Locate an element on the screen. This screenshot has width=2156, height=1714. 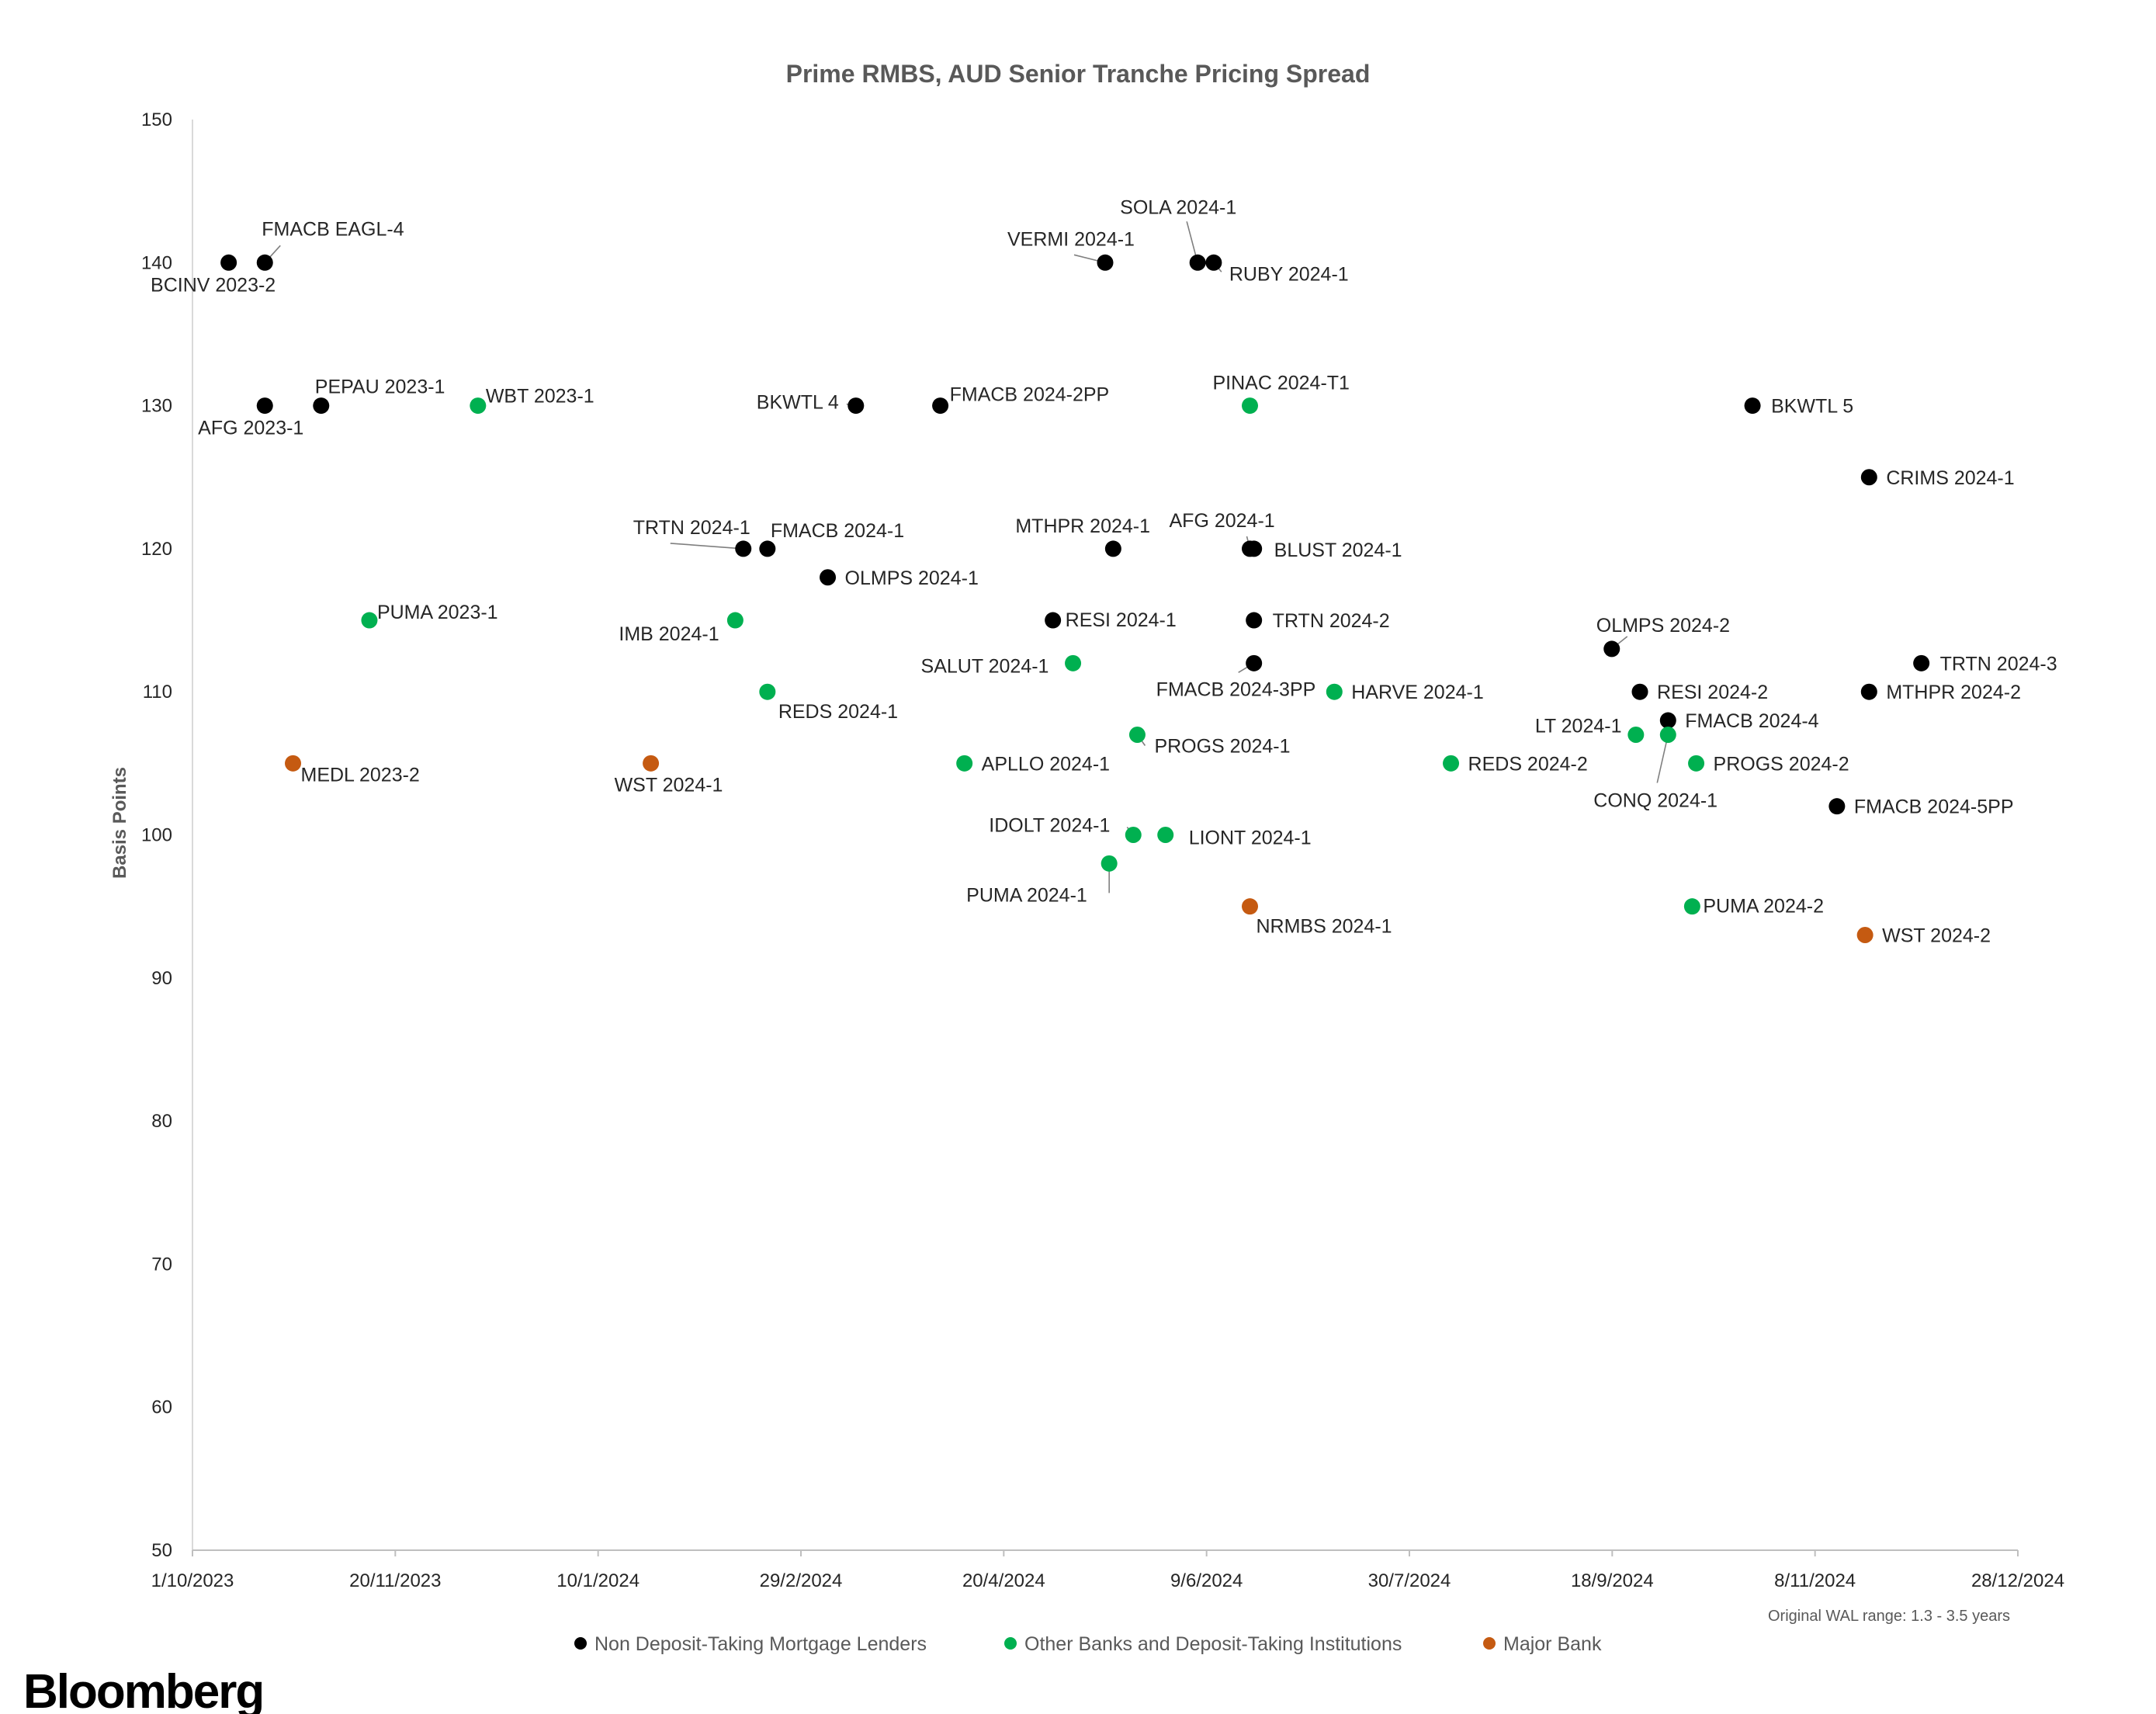
label-fmacb-2024-3pp: FMACB 2024-3PP is located at coordinates (1236, 689).